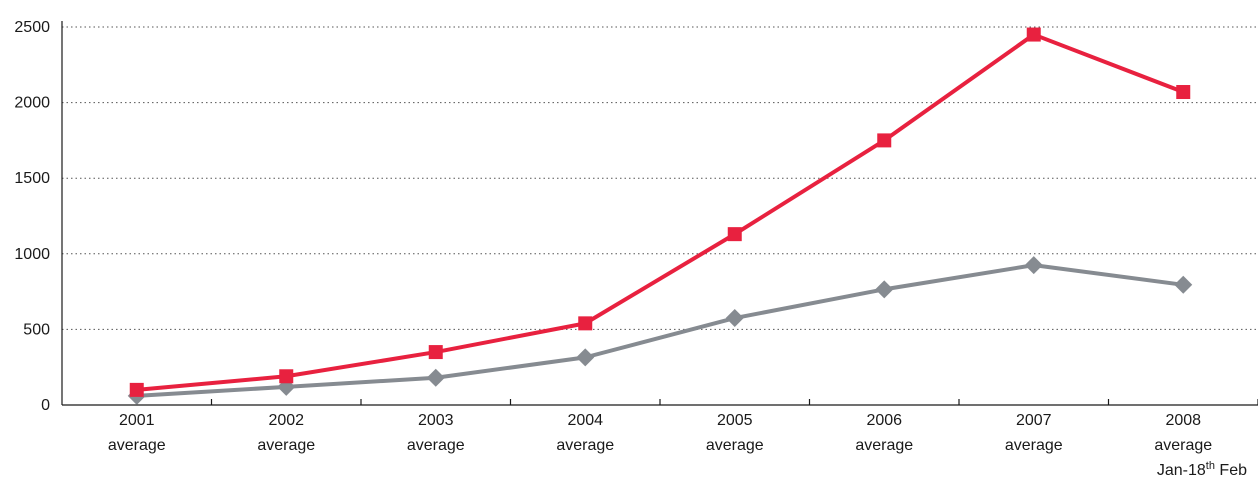 This screenshot has width=1258, height=480. What do you see at coordinates (36, 329) in the screenshot?
I see `y-tick-label: 500` at bounding box center [36, 329].